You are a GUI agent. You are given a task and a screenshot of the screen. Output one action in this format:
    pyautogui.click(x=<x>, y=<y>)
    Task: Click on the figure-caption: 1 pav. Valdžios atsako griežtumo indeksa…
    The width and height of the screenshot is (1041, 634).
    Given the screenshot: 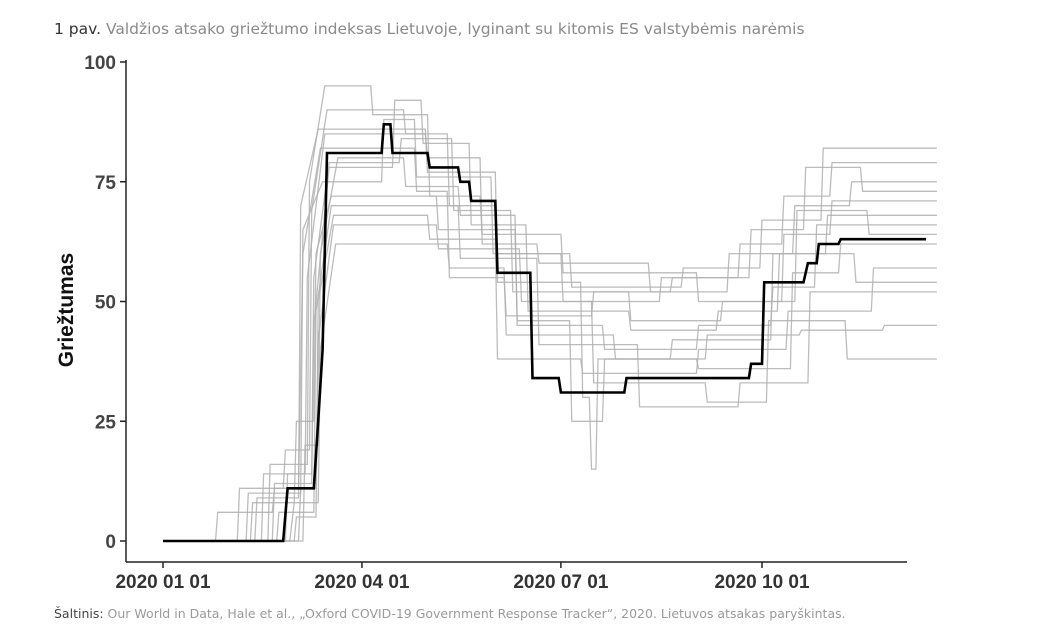 What is the action you would take?
    pyautogui.click(x=429, y=29)
    